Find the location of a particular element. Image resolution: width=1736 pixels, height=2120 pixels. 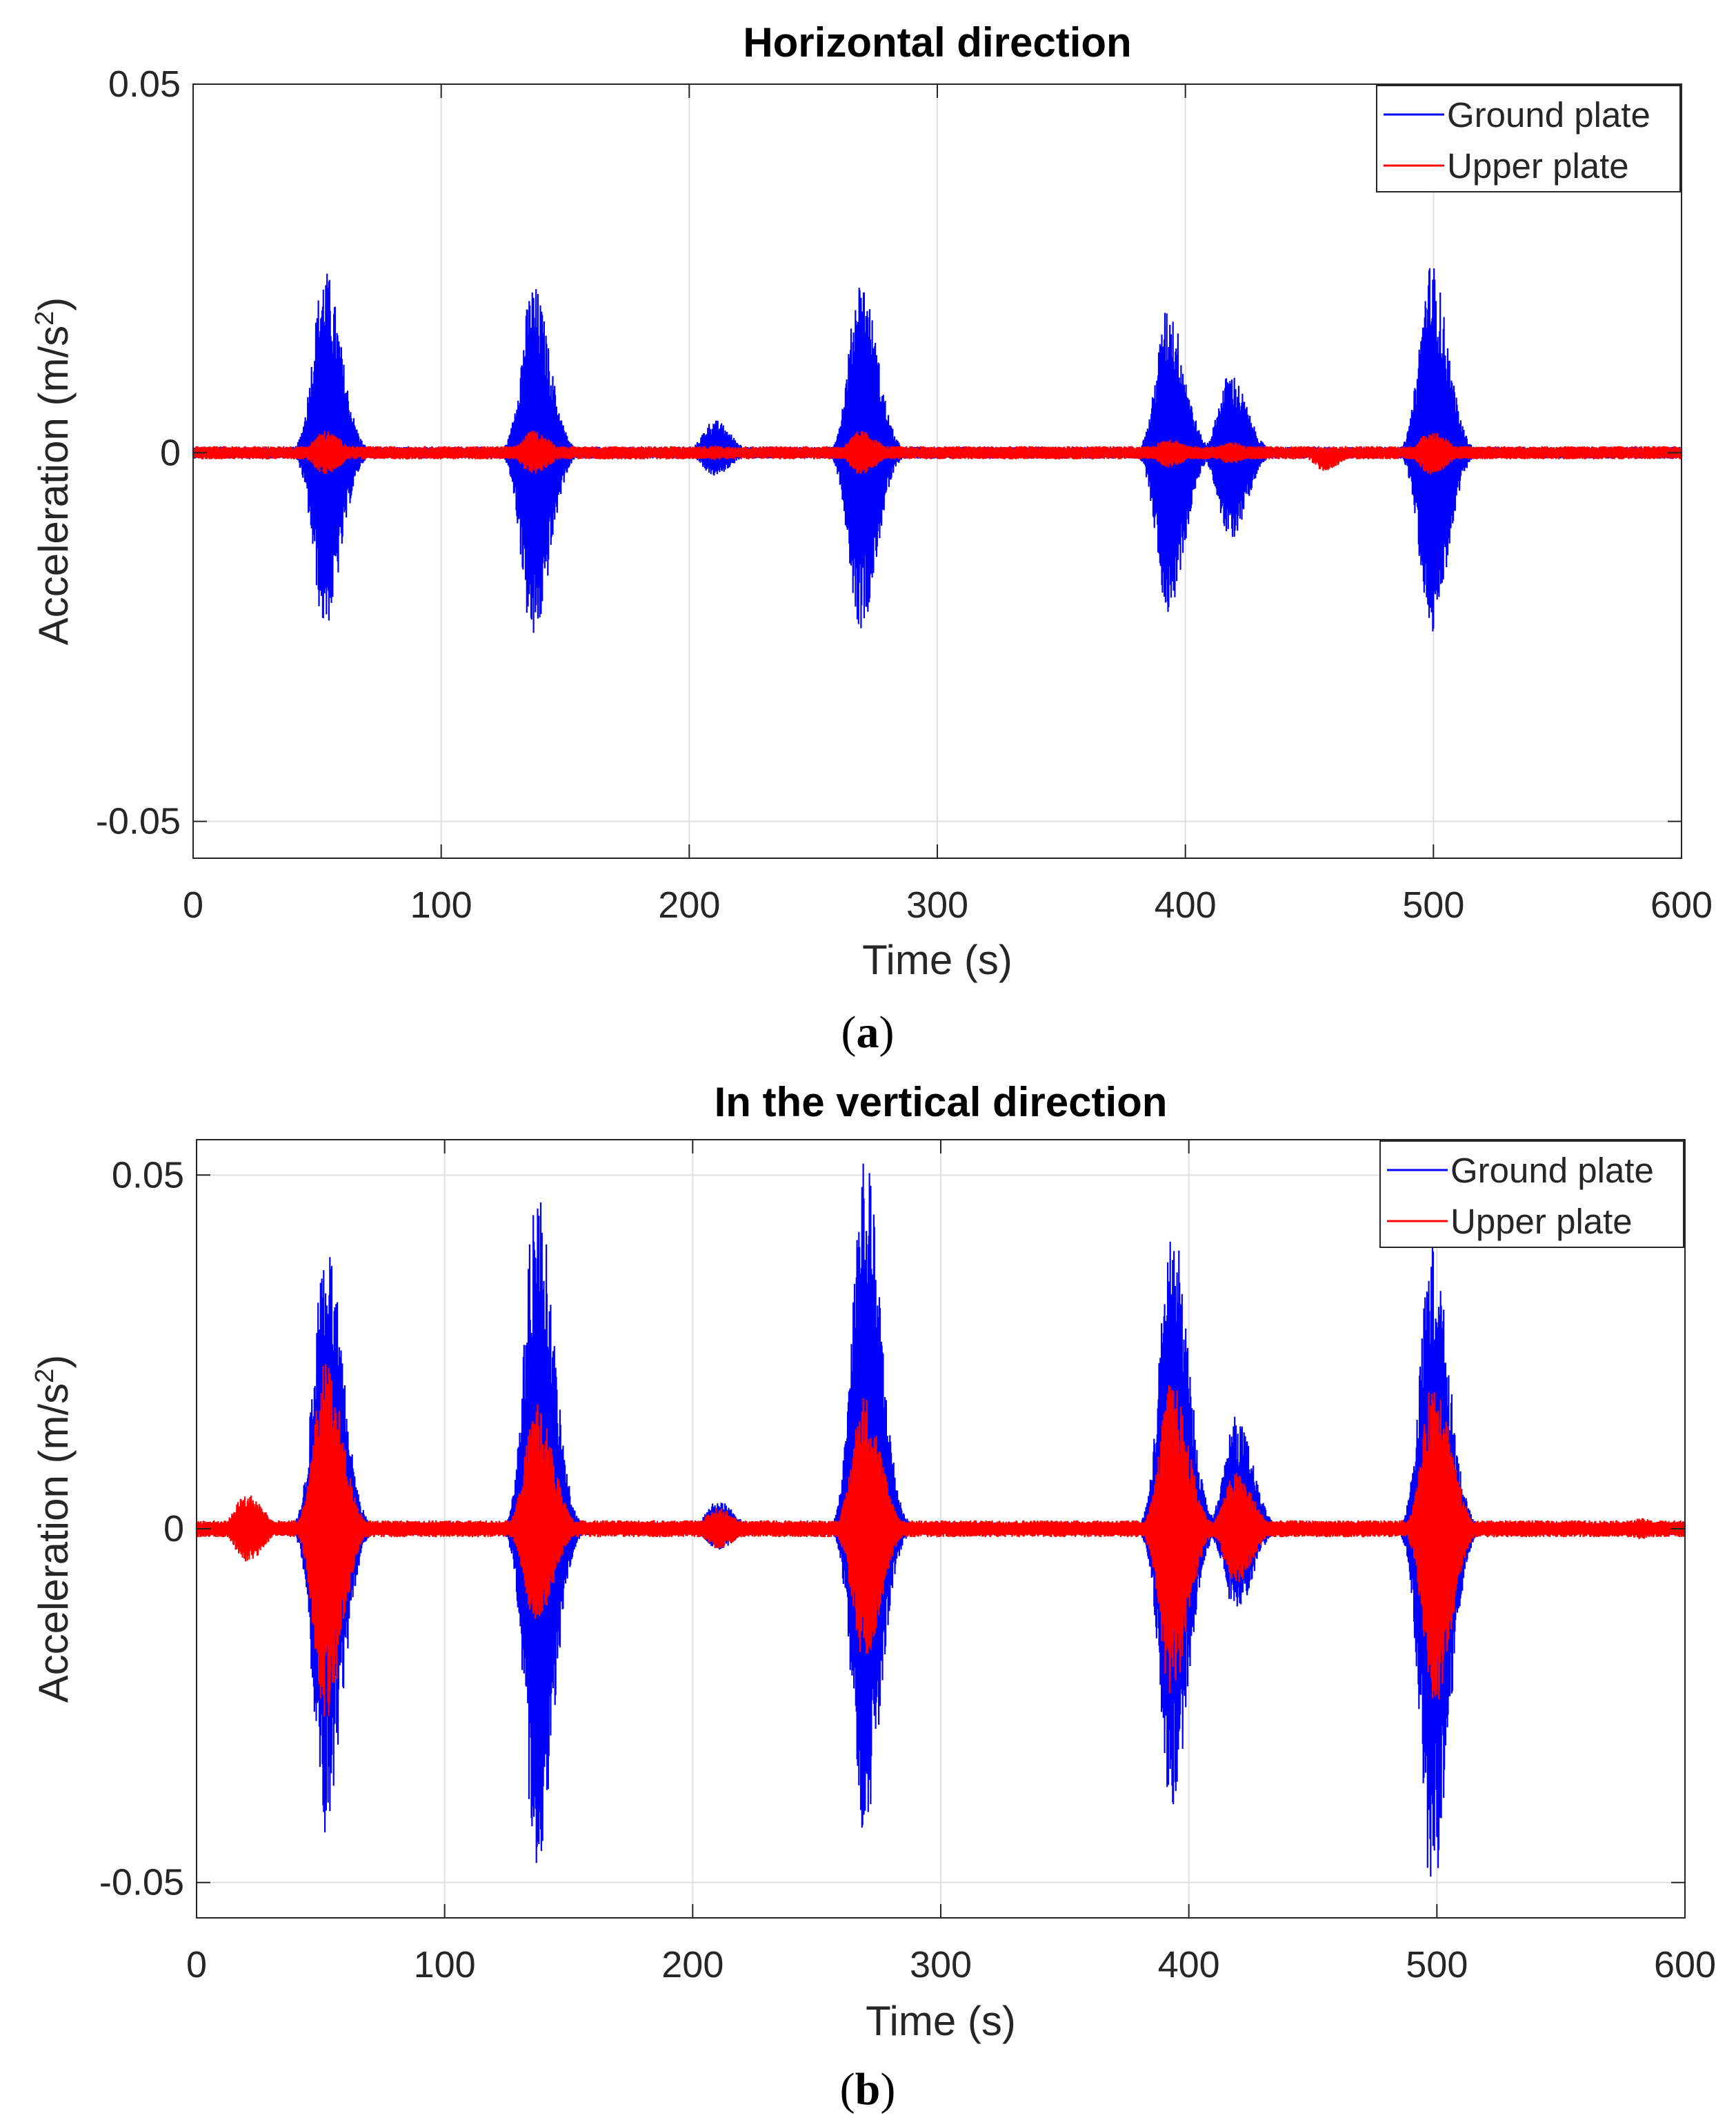

panel-letter: a is located at coordinates (868, 1032).